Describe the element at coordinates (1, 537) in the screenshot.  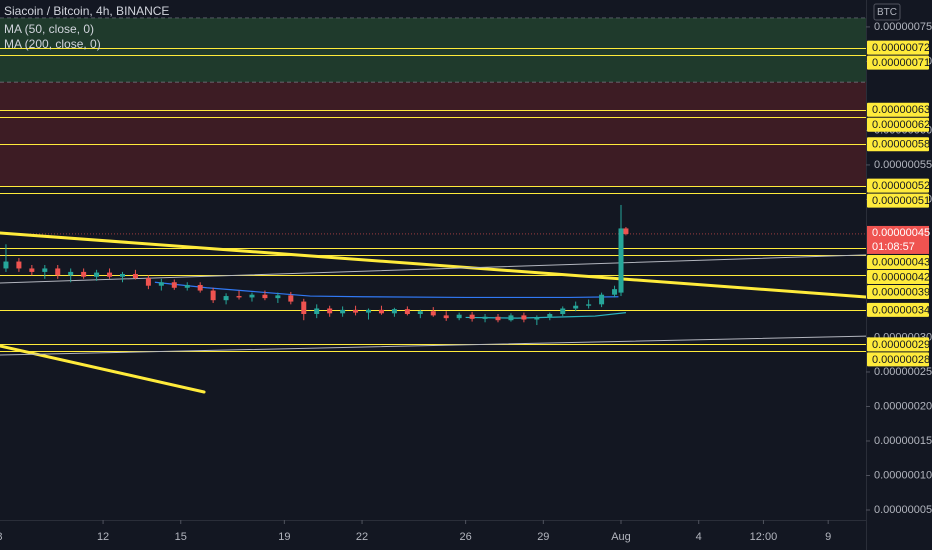
I see `x-tick-label: 8` at that location.